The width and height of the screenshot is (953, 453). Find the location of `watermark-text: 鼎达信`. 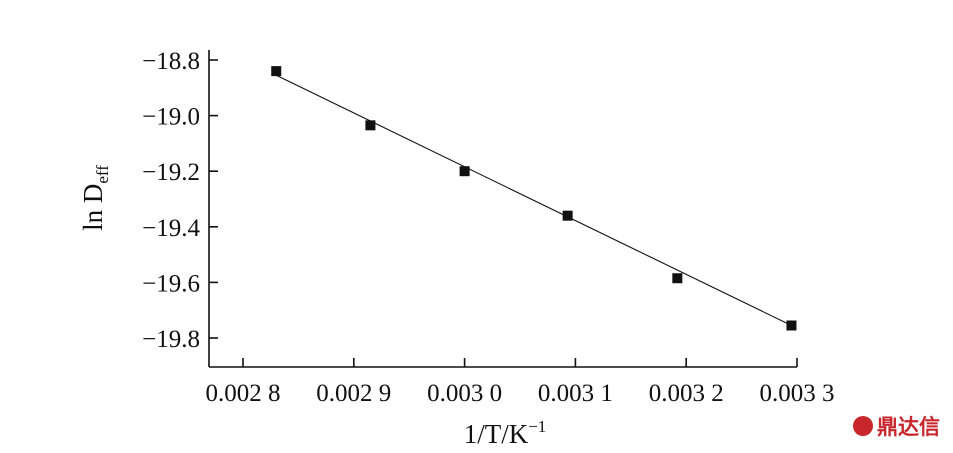

watermark-text: 鼎达信 is located at coordinates (908, 427).